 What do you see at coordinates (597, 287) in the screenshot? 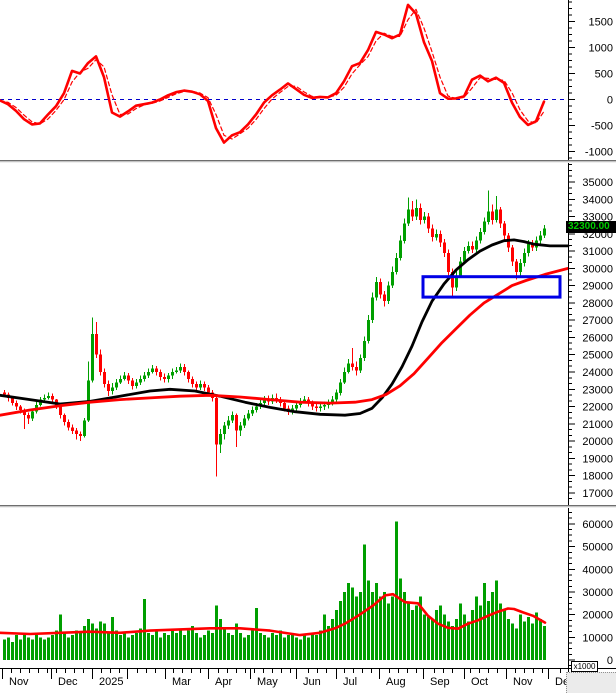
I see `y-tick-label: 29000` at bounding box center [597, 287].